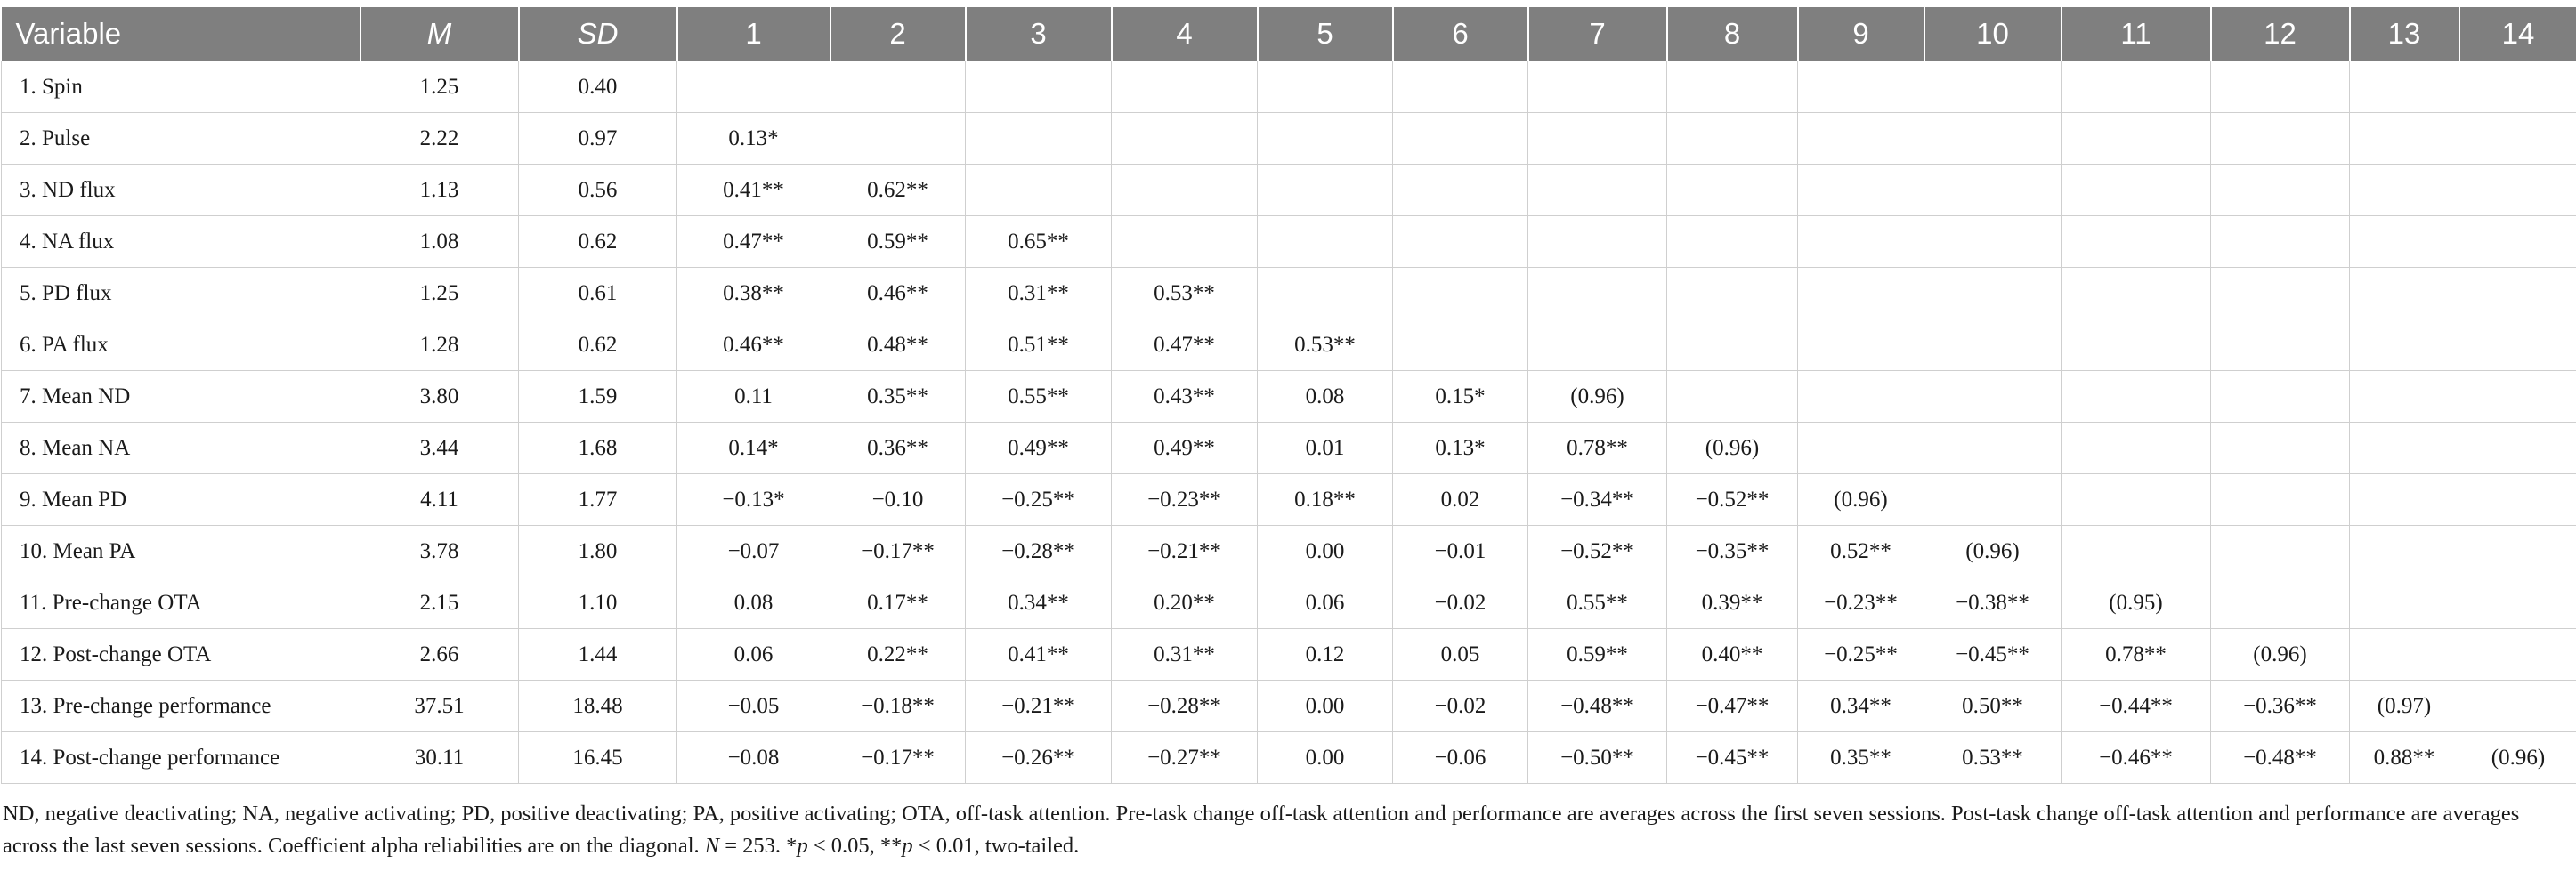 This screenshot has height=888, width=2576. What do you see at coordinates (753, 551) in the screenshot?
I see `correlation-cell: −0.07` at bounding box center [753, 551].